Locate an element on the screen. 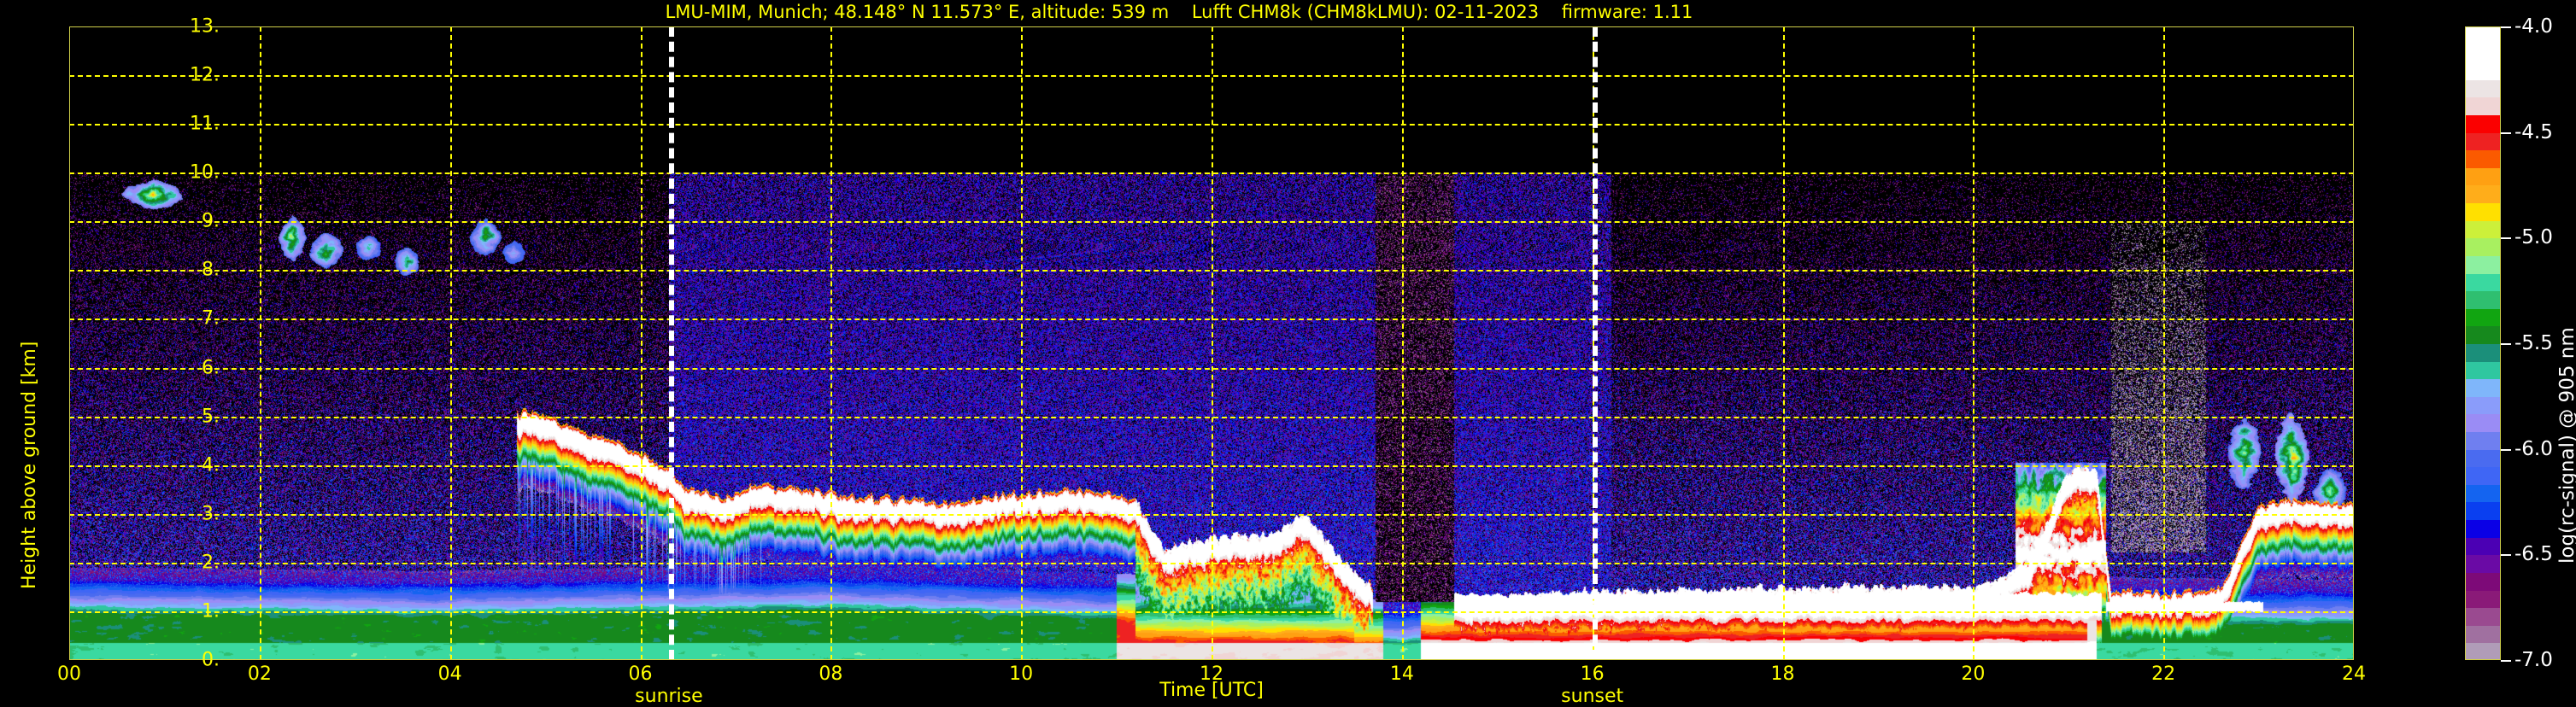  sunrise-line is located at coordinates (671, 343).